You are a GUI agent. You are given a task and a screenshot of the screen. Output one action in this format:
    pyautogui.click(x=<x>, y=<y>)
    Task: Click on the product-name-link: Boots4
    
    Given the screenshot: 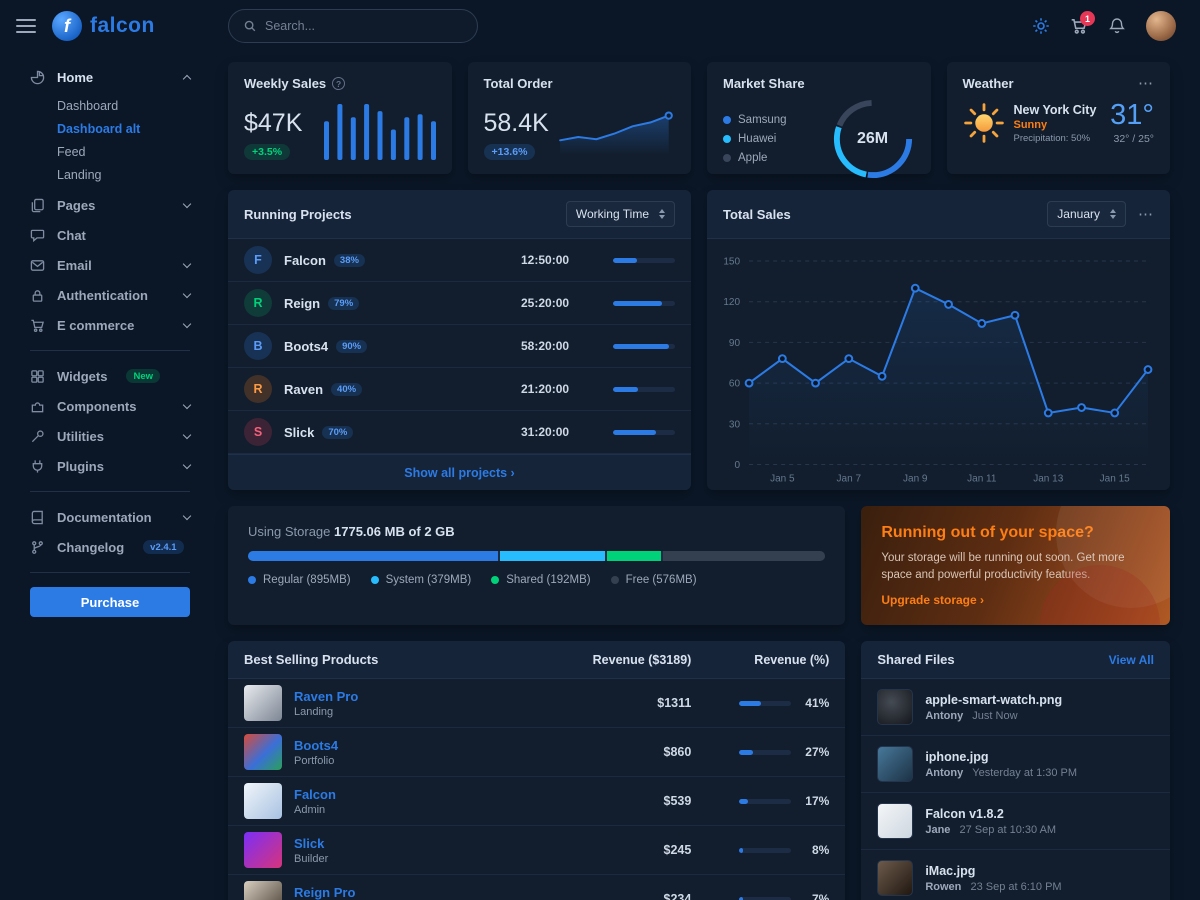 What is the action you would take?
    pyautogui.click(x=316, y=745)
    